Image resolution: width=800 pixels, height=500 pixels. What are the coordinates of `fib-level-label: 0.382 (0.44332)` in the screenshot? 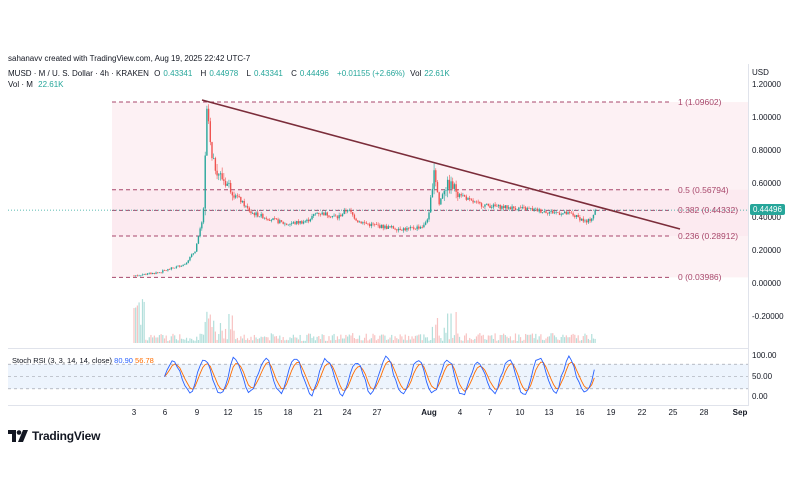 It's located at (708, 210).